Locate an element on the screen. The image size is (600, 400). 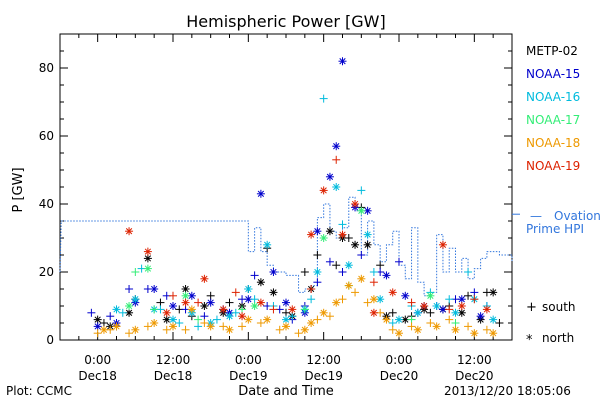
y-axis-label: P [GW] is located at coordinates (18, 189).